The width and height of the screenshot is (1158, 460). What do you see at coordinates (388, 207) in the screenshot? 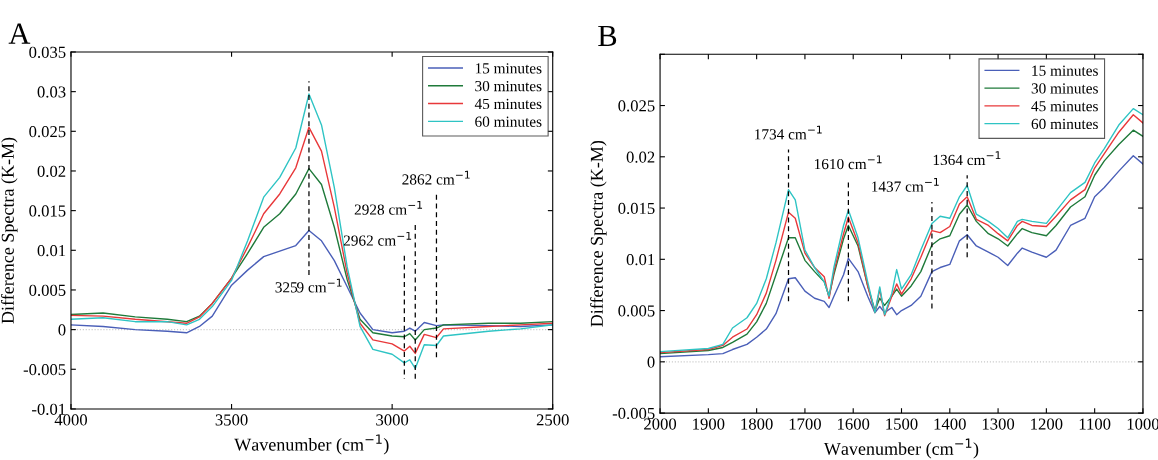
I see `annotation: 2928 cm$^{−1}$` at bounding box center [388, 207].